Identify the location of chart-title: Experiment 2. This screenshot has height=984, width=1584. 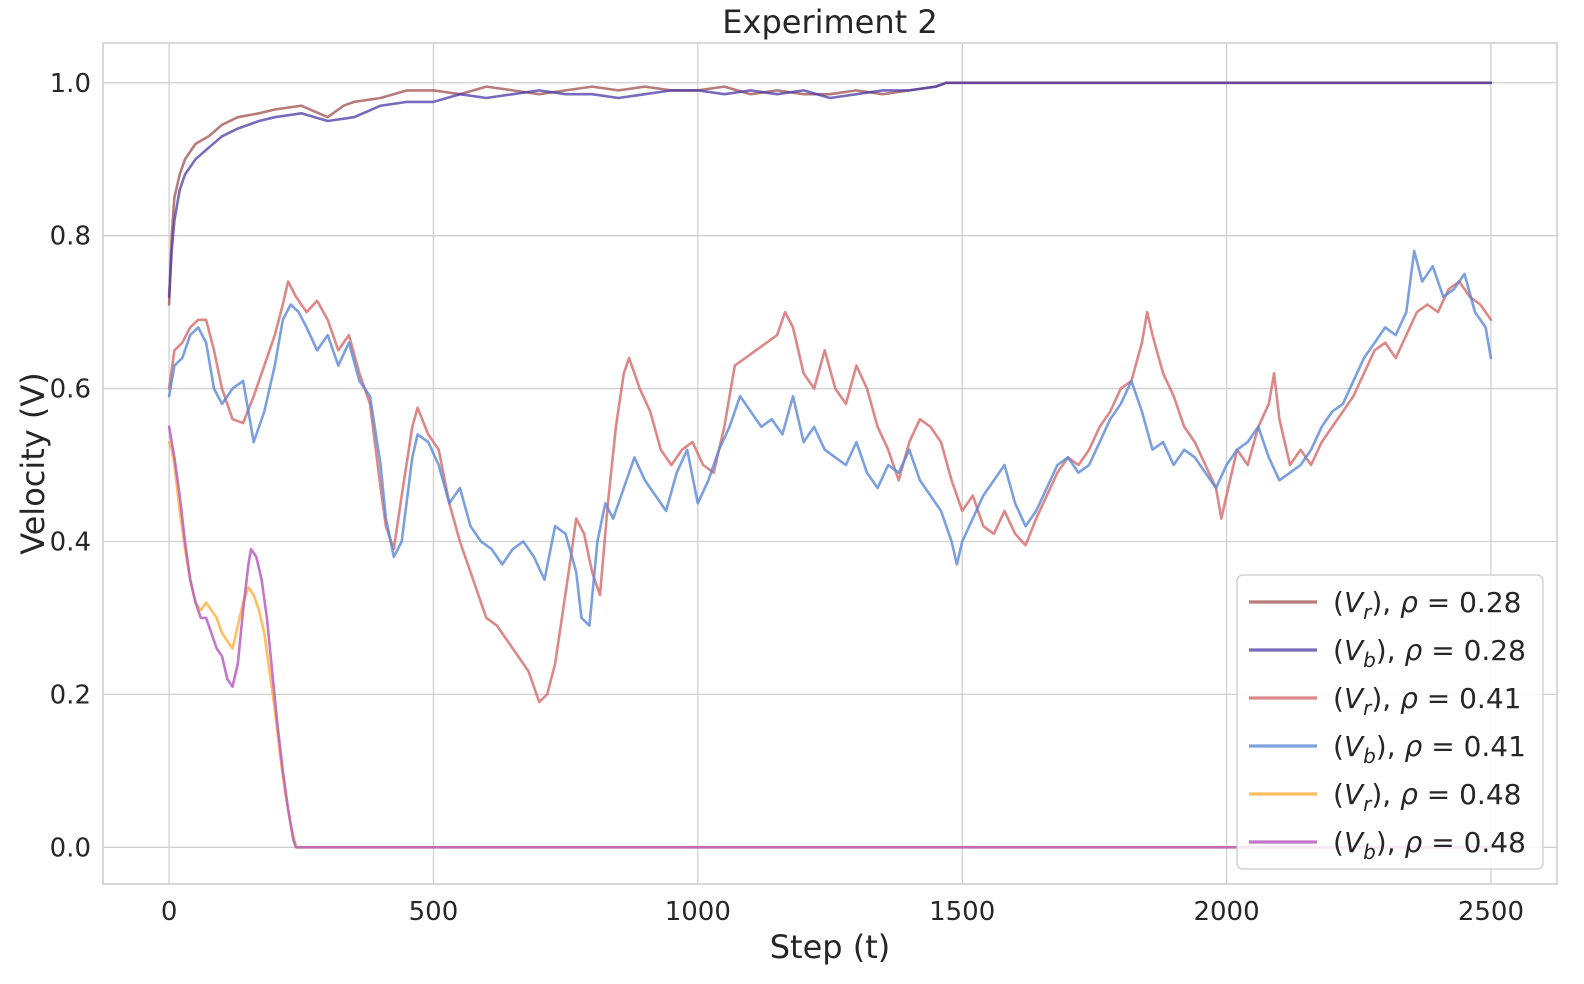
(829, 22).